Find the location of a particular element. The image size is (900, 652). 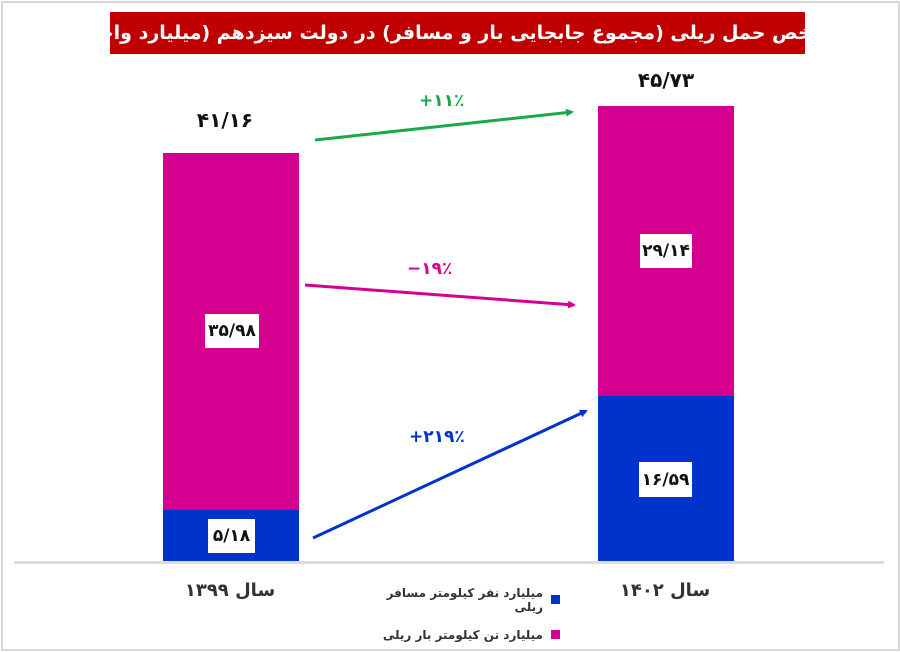

freight-change-label: −۱۹٪ is located at coordinates (430, 269).